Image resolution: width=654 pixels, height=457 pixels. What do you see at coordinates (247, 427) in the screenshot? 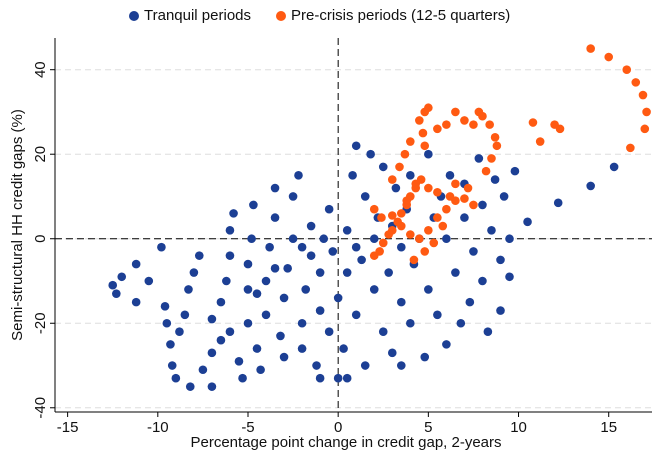
I see `x-tick-label: -5` at bounding box center [247, 427].